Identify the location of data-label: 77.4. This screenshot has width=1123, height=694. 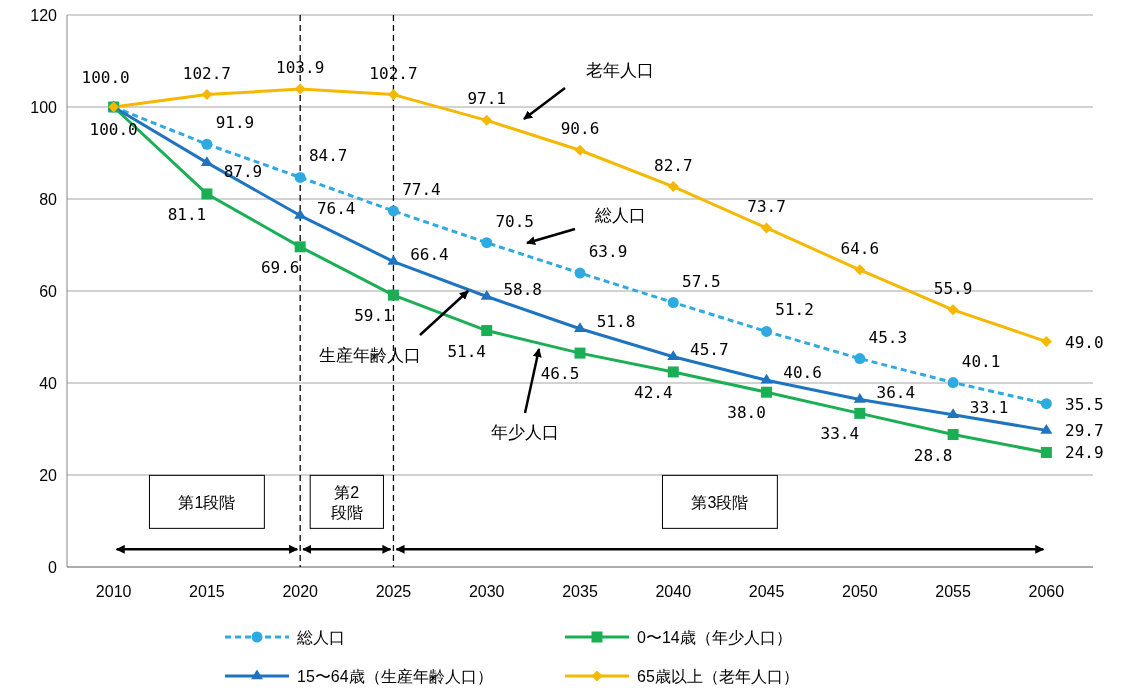
(421, 189).